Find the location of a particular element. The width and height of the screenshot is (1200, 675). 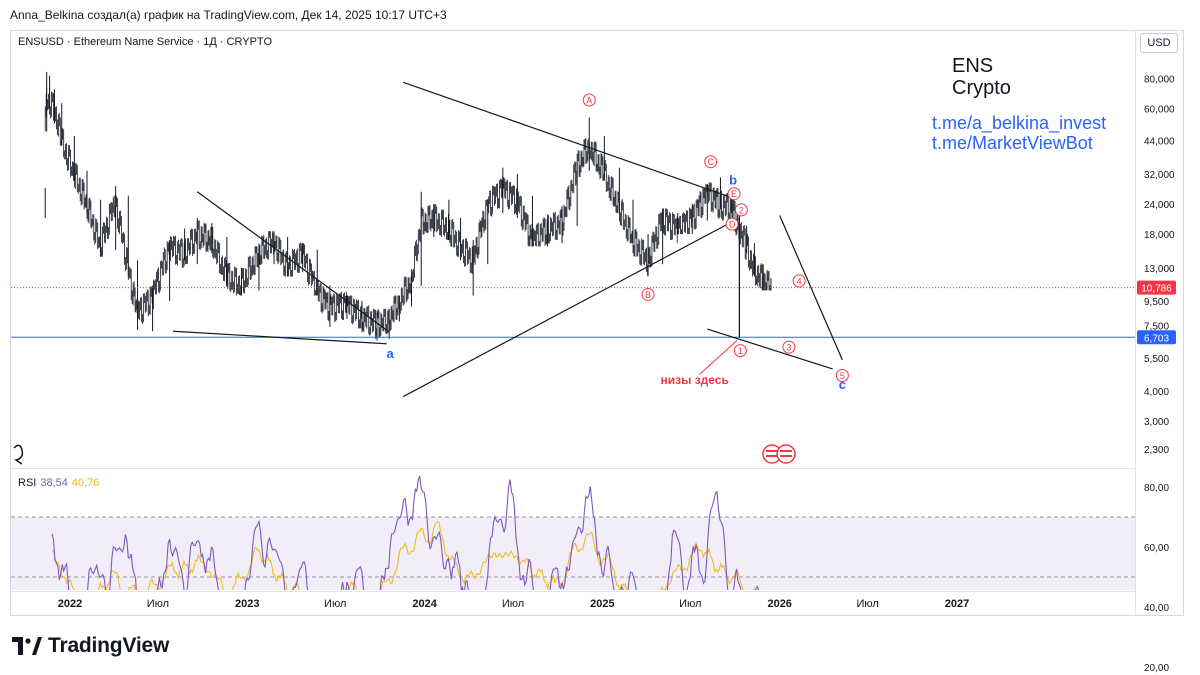

wave-label: 2 is located at coordinates (741, 210).